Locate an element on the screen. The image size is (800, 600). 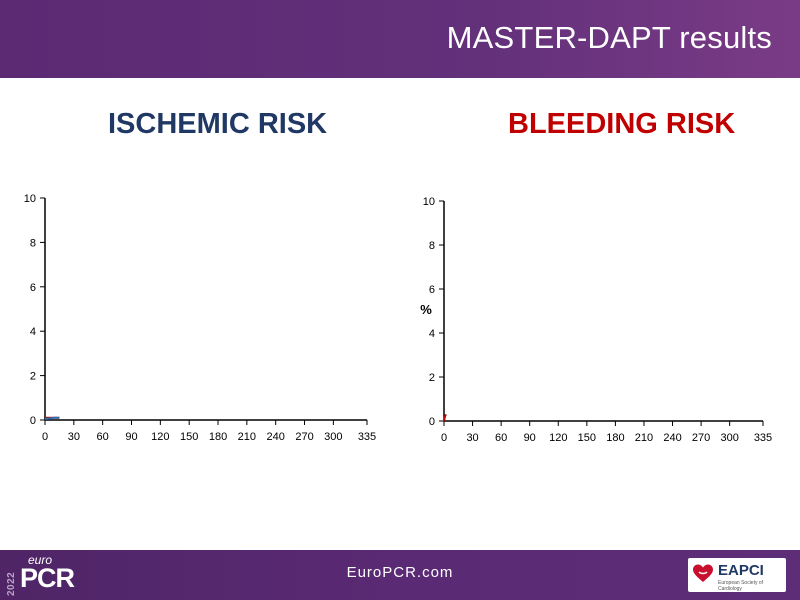
ischemic-x-tick-label: 180 is located at coordinates (218, 437).